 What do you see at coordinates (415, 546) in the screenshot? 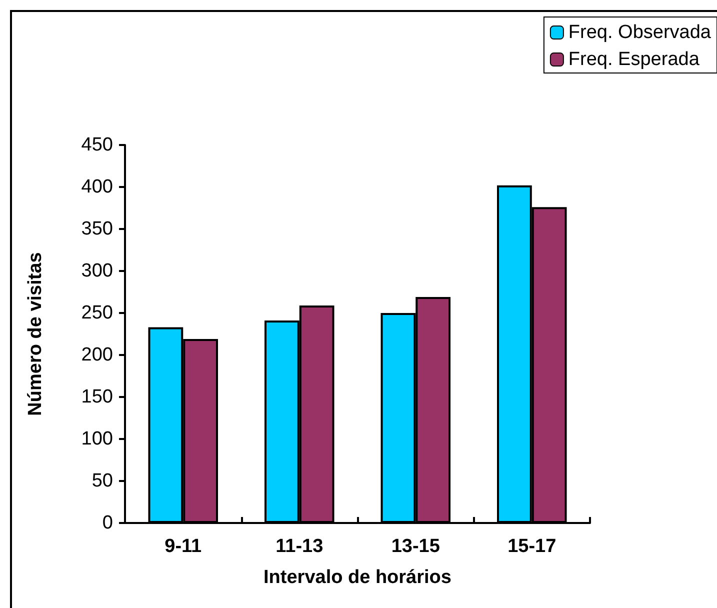
I see `x-tick-label: 13-15` at bounding box center [415, 546].